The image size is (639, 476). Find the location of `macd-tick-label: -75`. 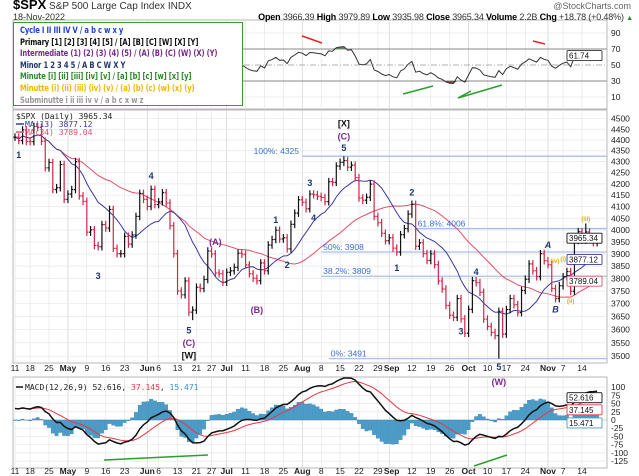

macd-tick-label: -75 is located at coordinates (617, 445).